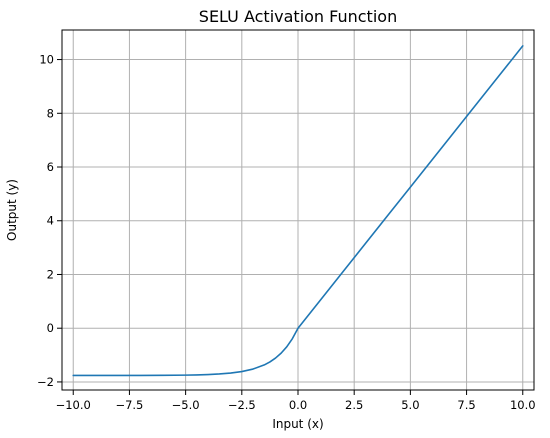 This screenshot has width=550, height=438. Describe the element at coordinates (50, 221) in the screenshot. I see `y-tick-label: 4` at that location.